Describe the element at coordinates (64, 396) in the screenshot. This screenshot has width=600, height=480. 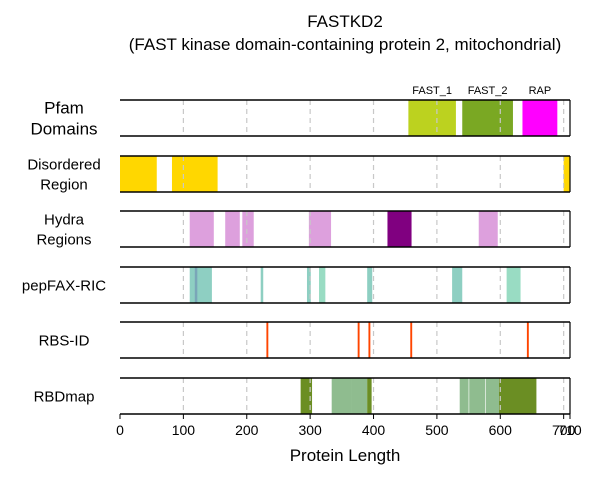
I see `track-5-label: RBDmap` at that location.